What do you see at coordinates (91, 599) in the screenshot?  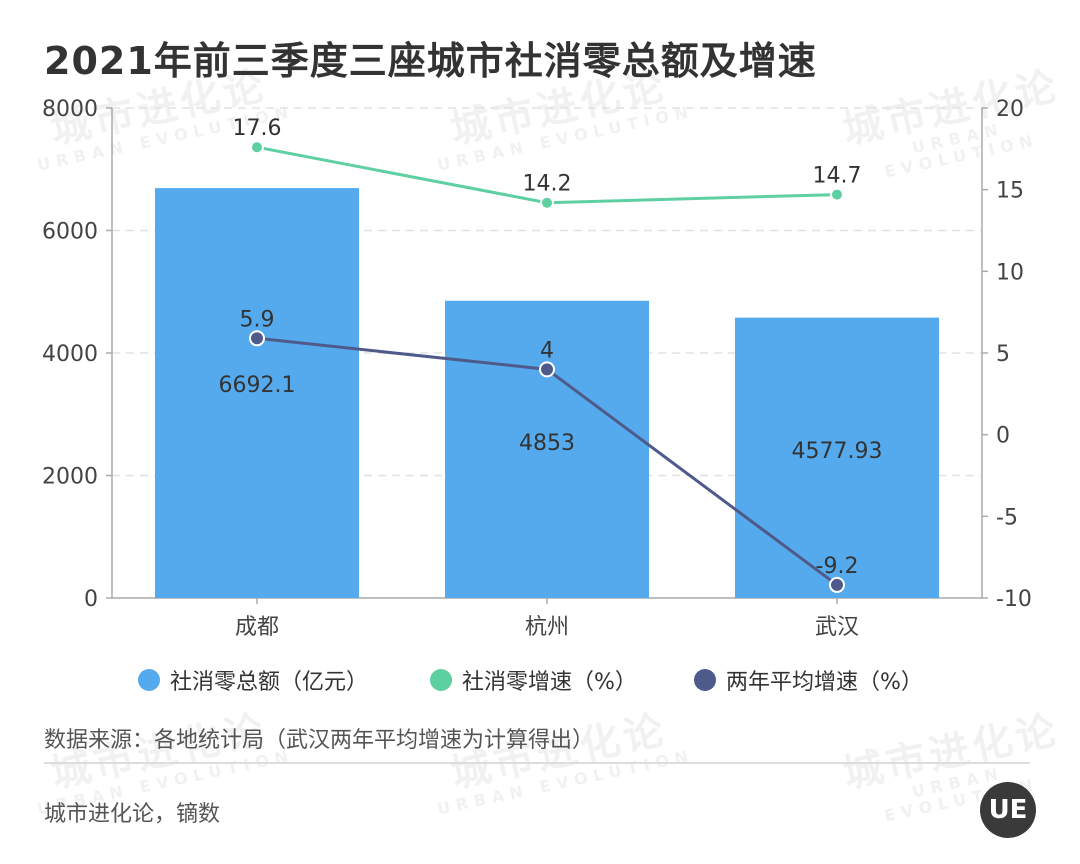 I see `left-tick-label: 0` at bounding box center [91, 599].